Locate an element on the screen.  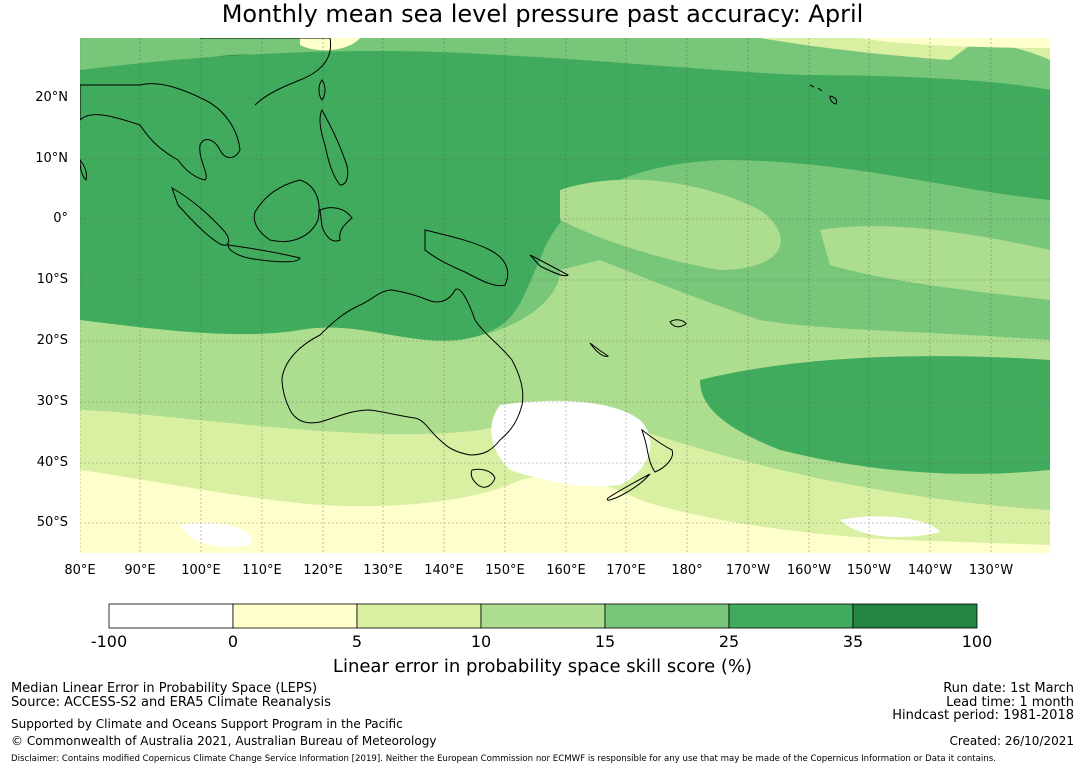
fiji-coast is located at coordinates (678, 323).